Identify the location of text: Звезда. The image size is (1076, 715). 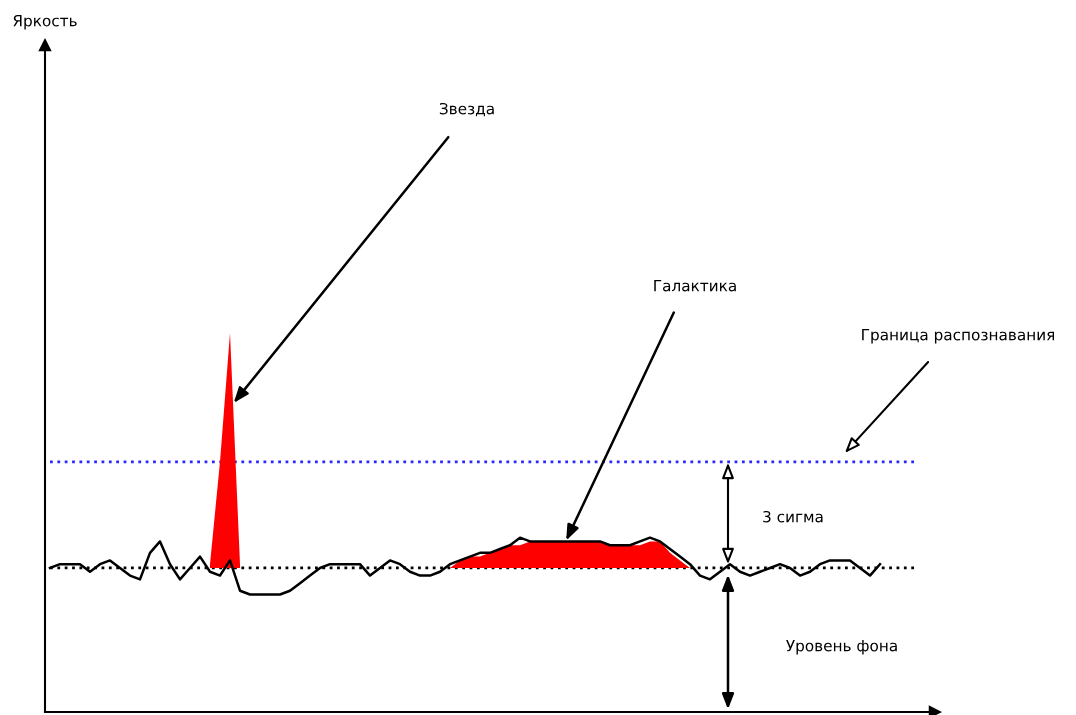
(466, 109).